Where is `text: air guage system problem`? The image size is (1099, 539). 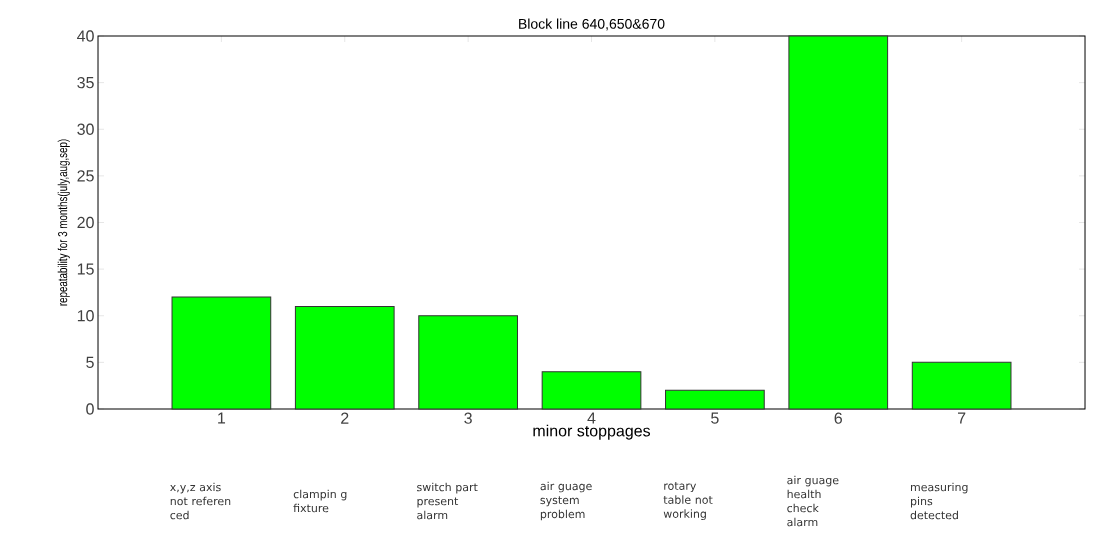
text: air guage system problem is located at coordinates (566, 501).